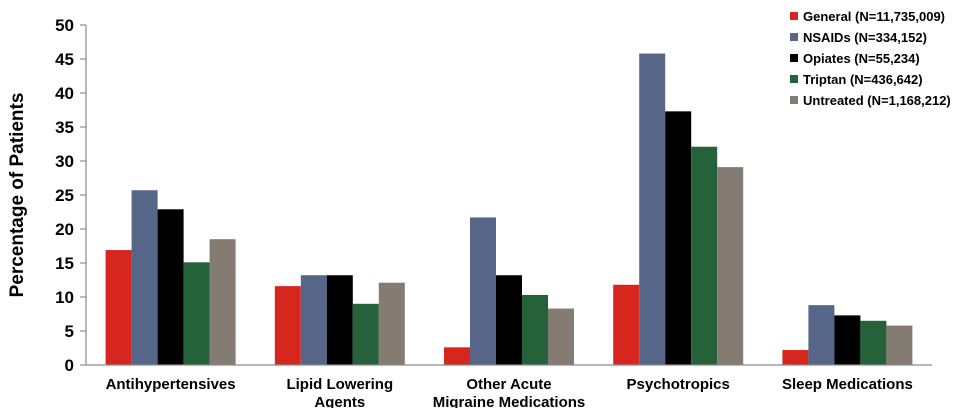 The height and width of the screenshot is (408, 957). I want to click on x-category-label: Psychotropics, so click(678, 384).